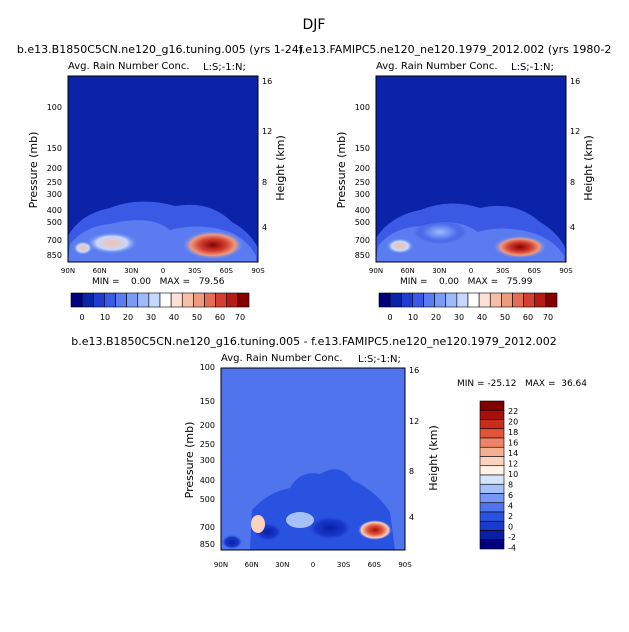 This screenshot has width=629, height=632. What do you see at coordinates (466, 282) in the screenshot?
I see `panel-2-stats: MIN = 0.00 MAX = 75.99` at bounding box center [466, 282].